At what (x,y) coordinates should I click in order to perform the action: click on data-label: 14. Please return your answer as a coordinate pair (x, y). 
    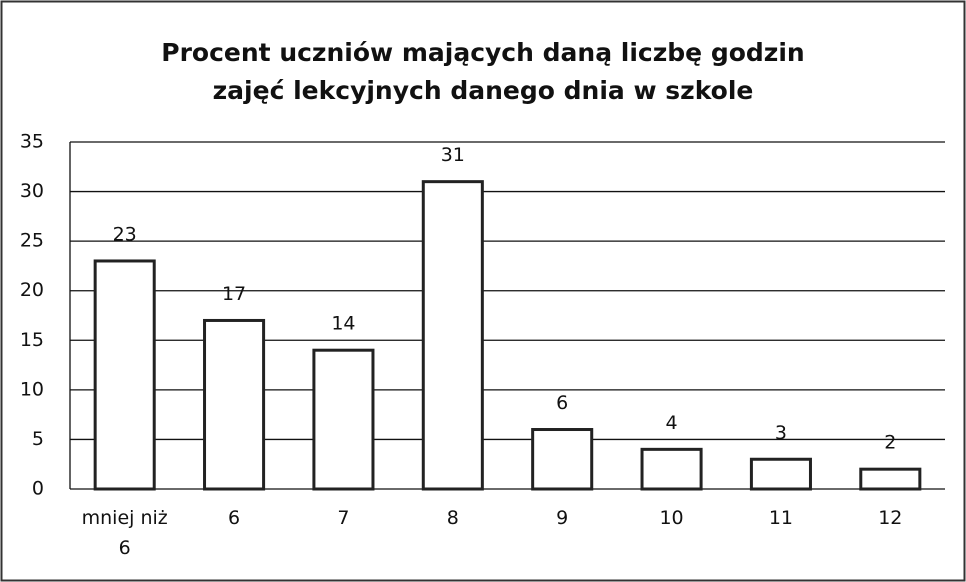
    Looking at the image, I should click on (343, 324).